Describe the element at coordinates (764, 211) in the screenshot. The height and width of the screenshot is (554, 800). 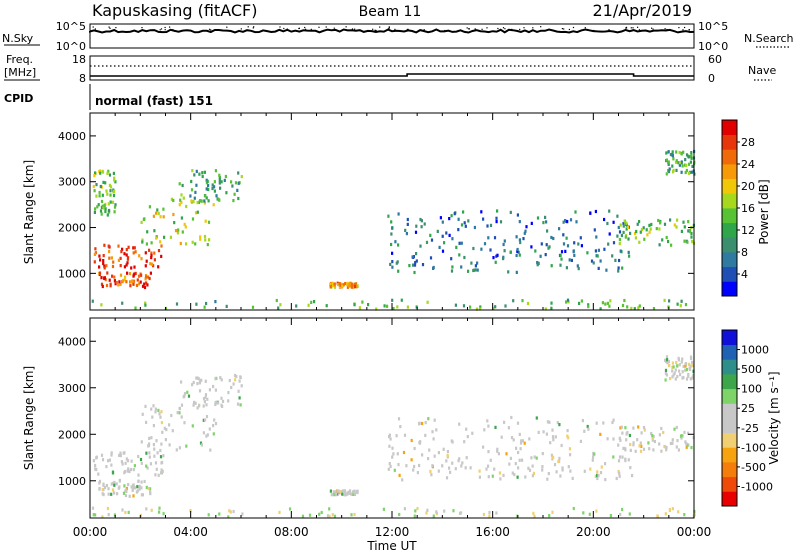
I see `power-colorbar-label: Power [dB]` at that location.